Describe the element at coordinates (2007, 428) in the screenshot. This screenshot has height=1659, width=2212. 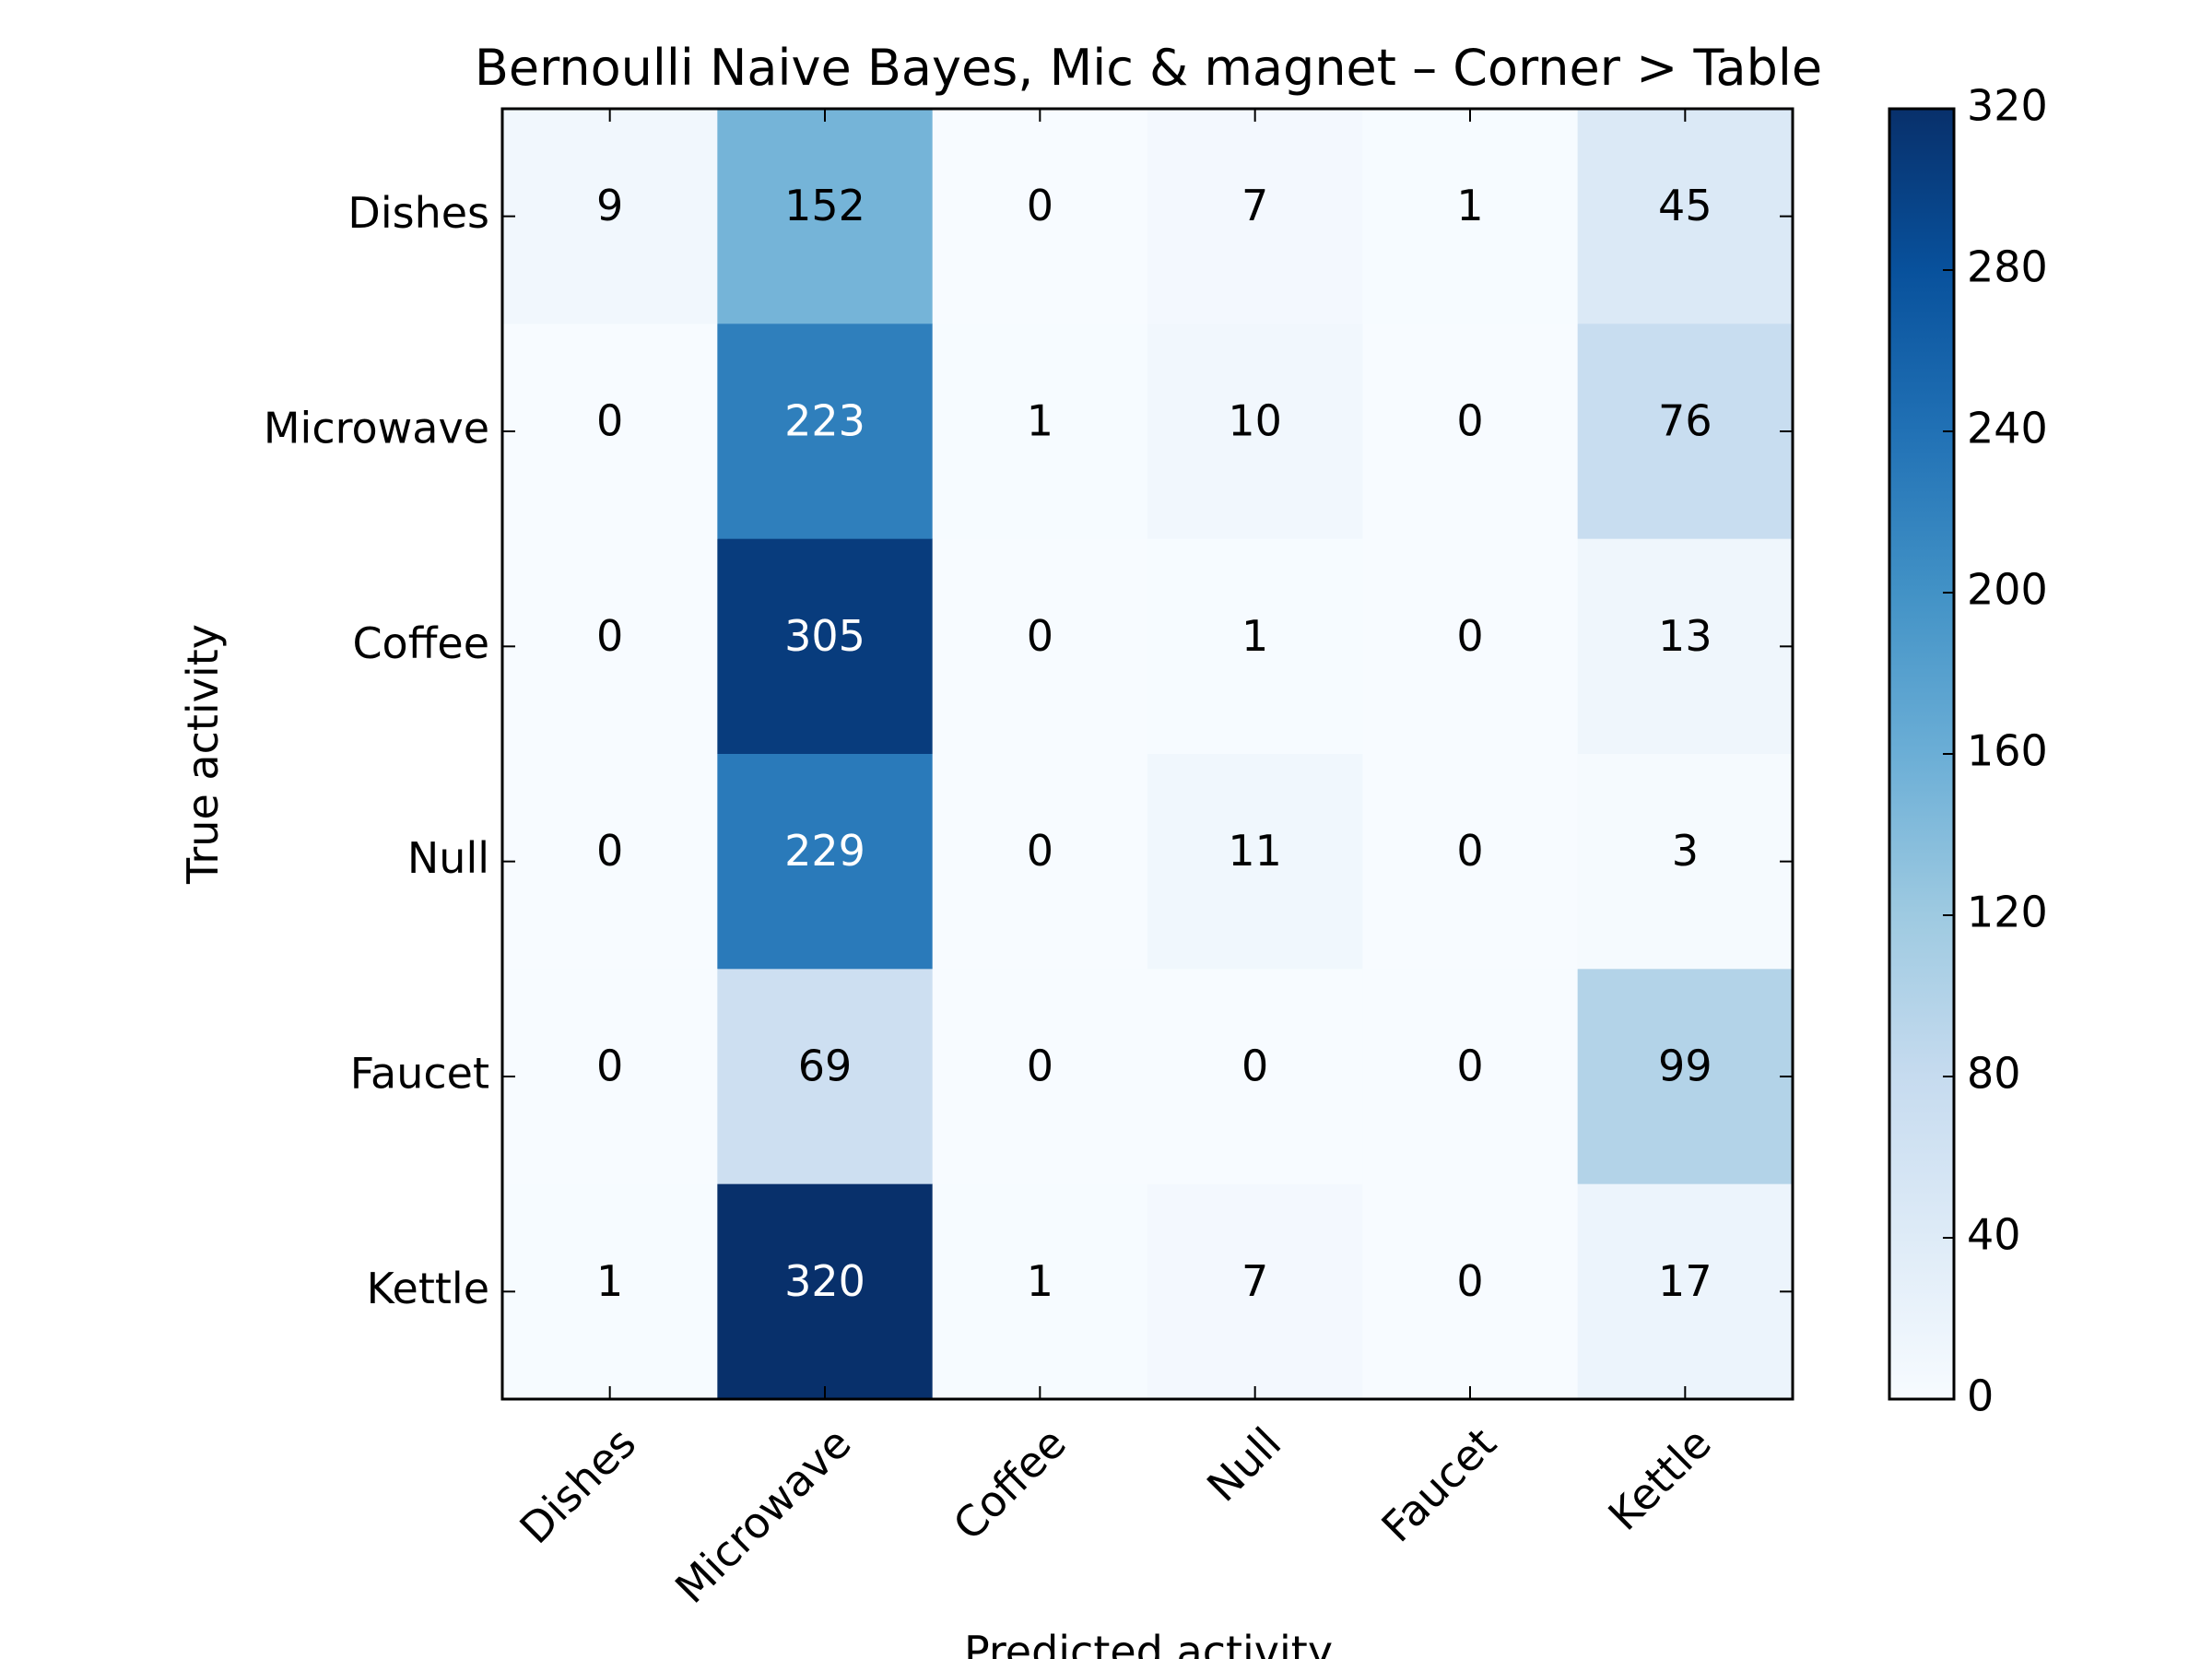
I see `colorbar-tick-label: 240` at that location.